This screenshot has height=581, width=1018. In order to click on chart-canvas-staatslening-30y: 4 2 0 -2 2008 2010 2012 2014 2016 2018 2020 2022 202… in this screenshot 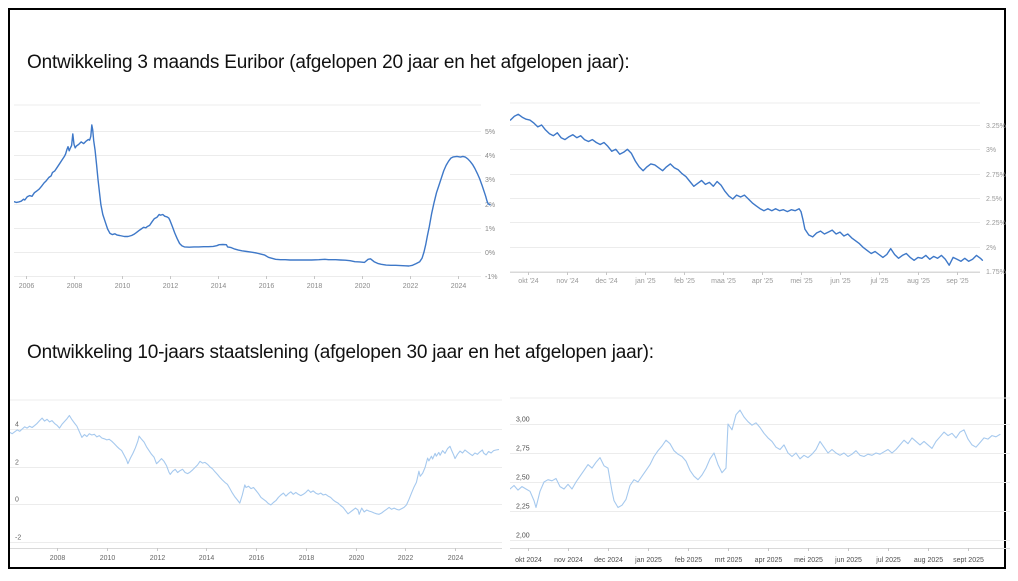, I will do `click(256, 480)`.